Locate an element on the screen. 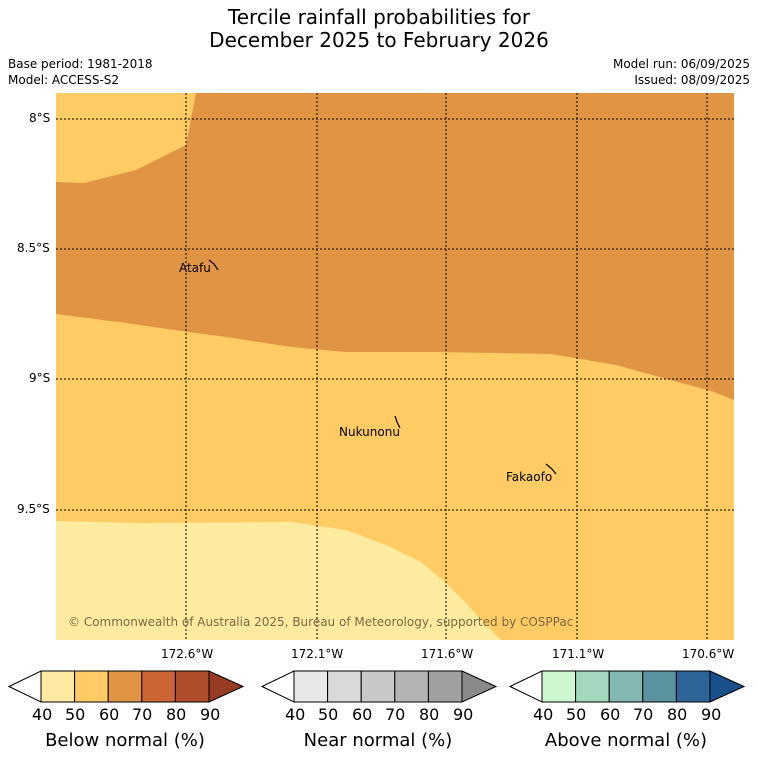  colorbar-below-normal is located at coordinates (126, 686).